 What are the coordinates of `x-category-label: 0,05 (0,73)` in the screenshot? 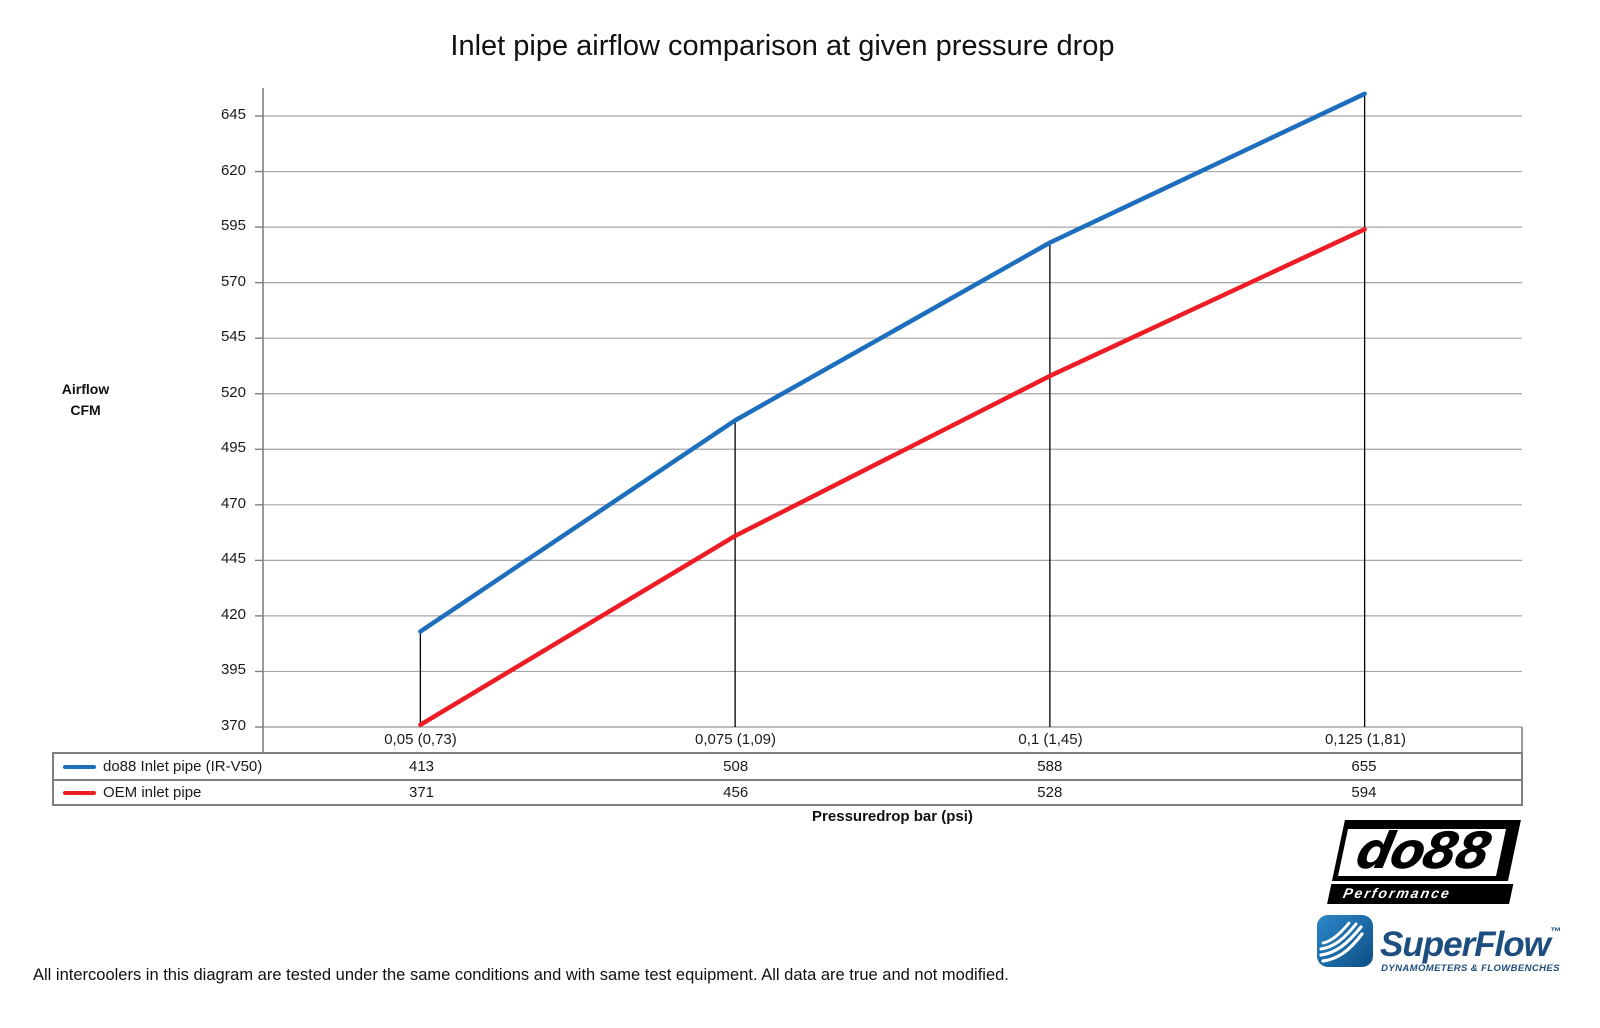 It's located at (420, 739).